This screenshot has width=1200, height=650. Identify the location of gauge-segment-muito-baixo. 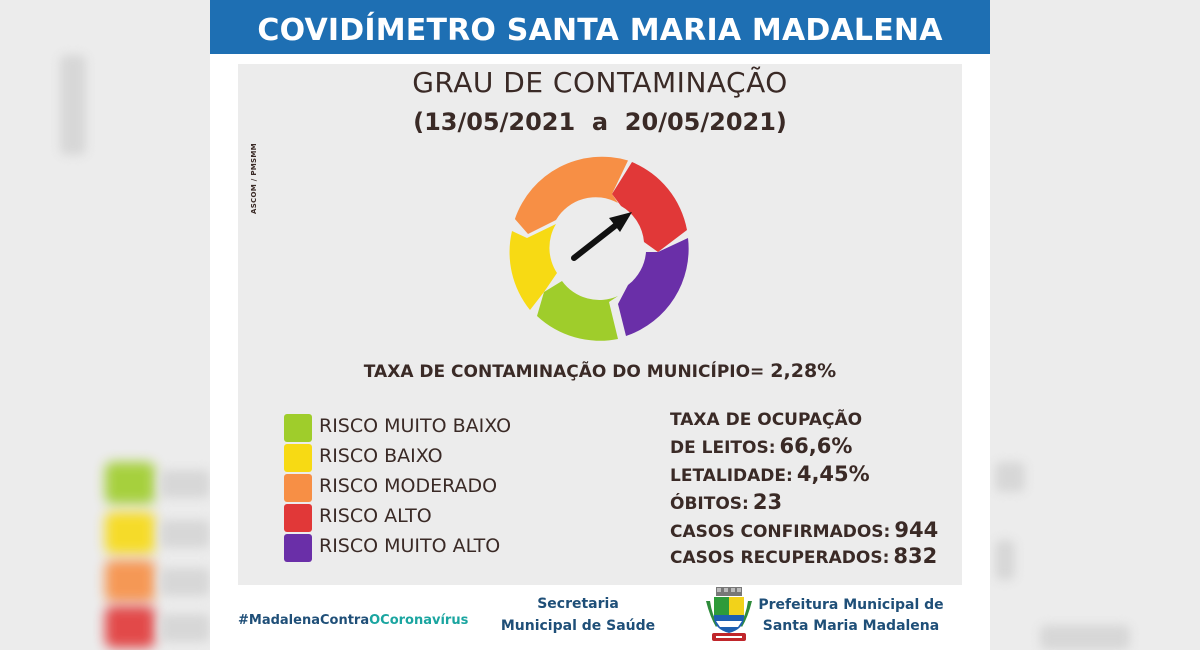
(577, 311).